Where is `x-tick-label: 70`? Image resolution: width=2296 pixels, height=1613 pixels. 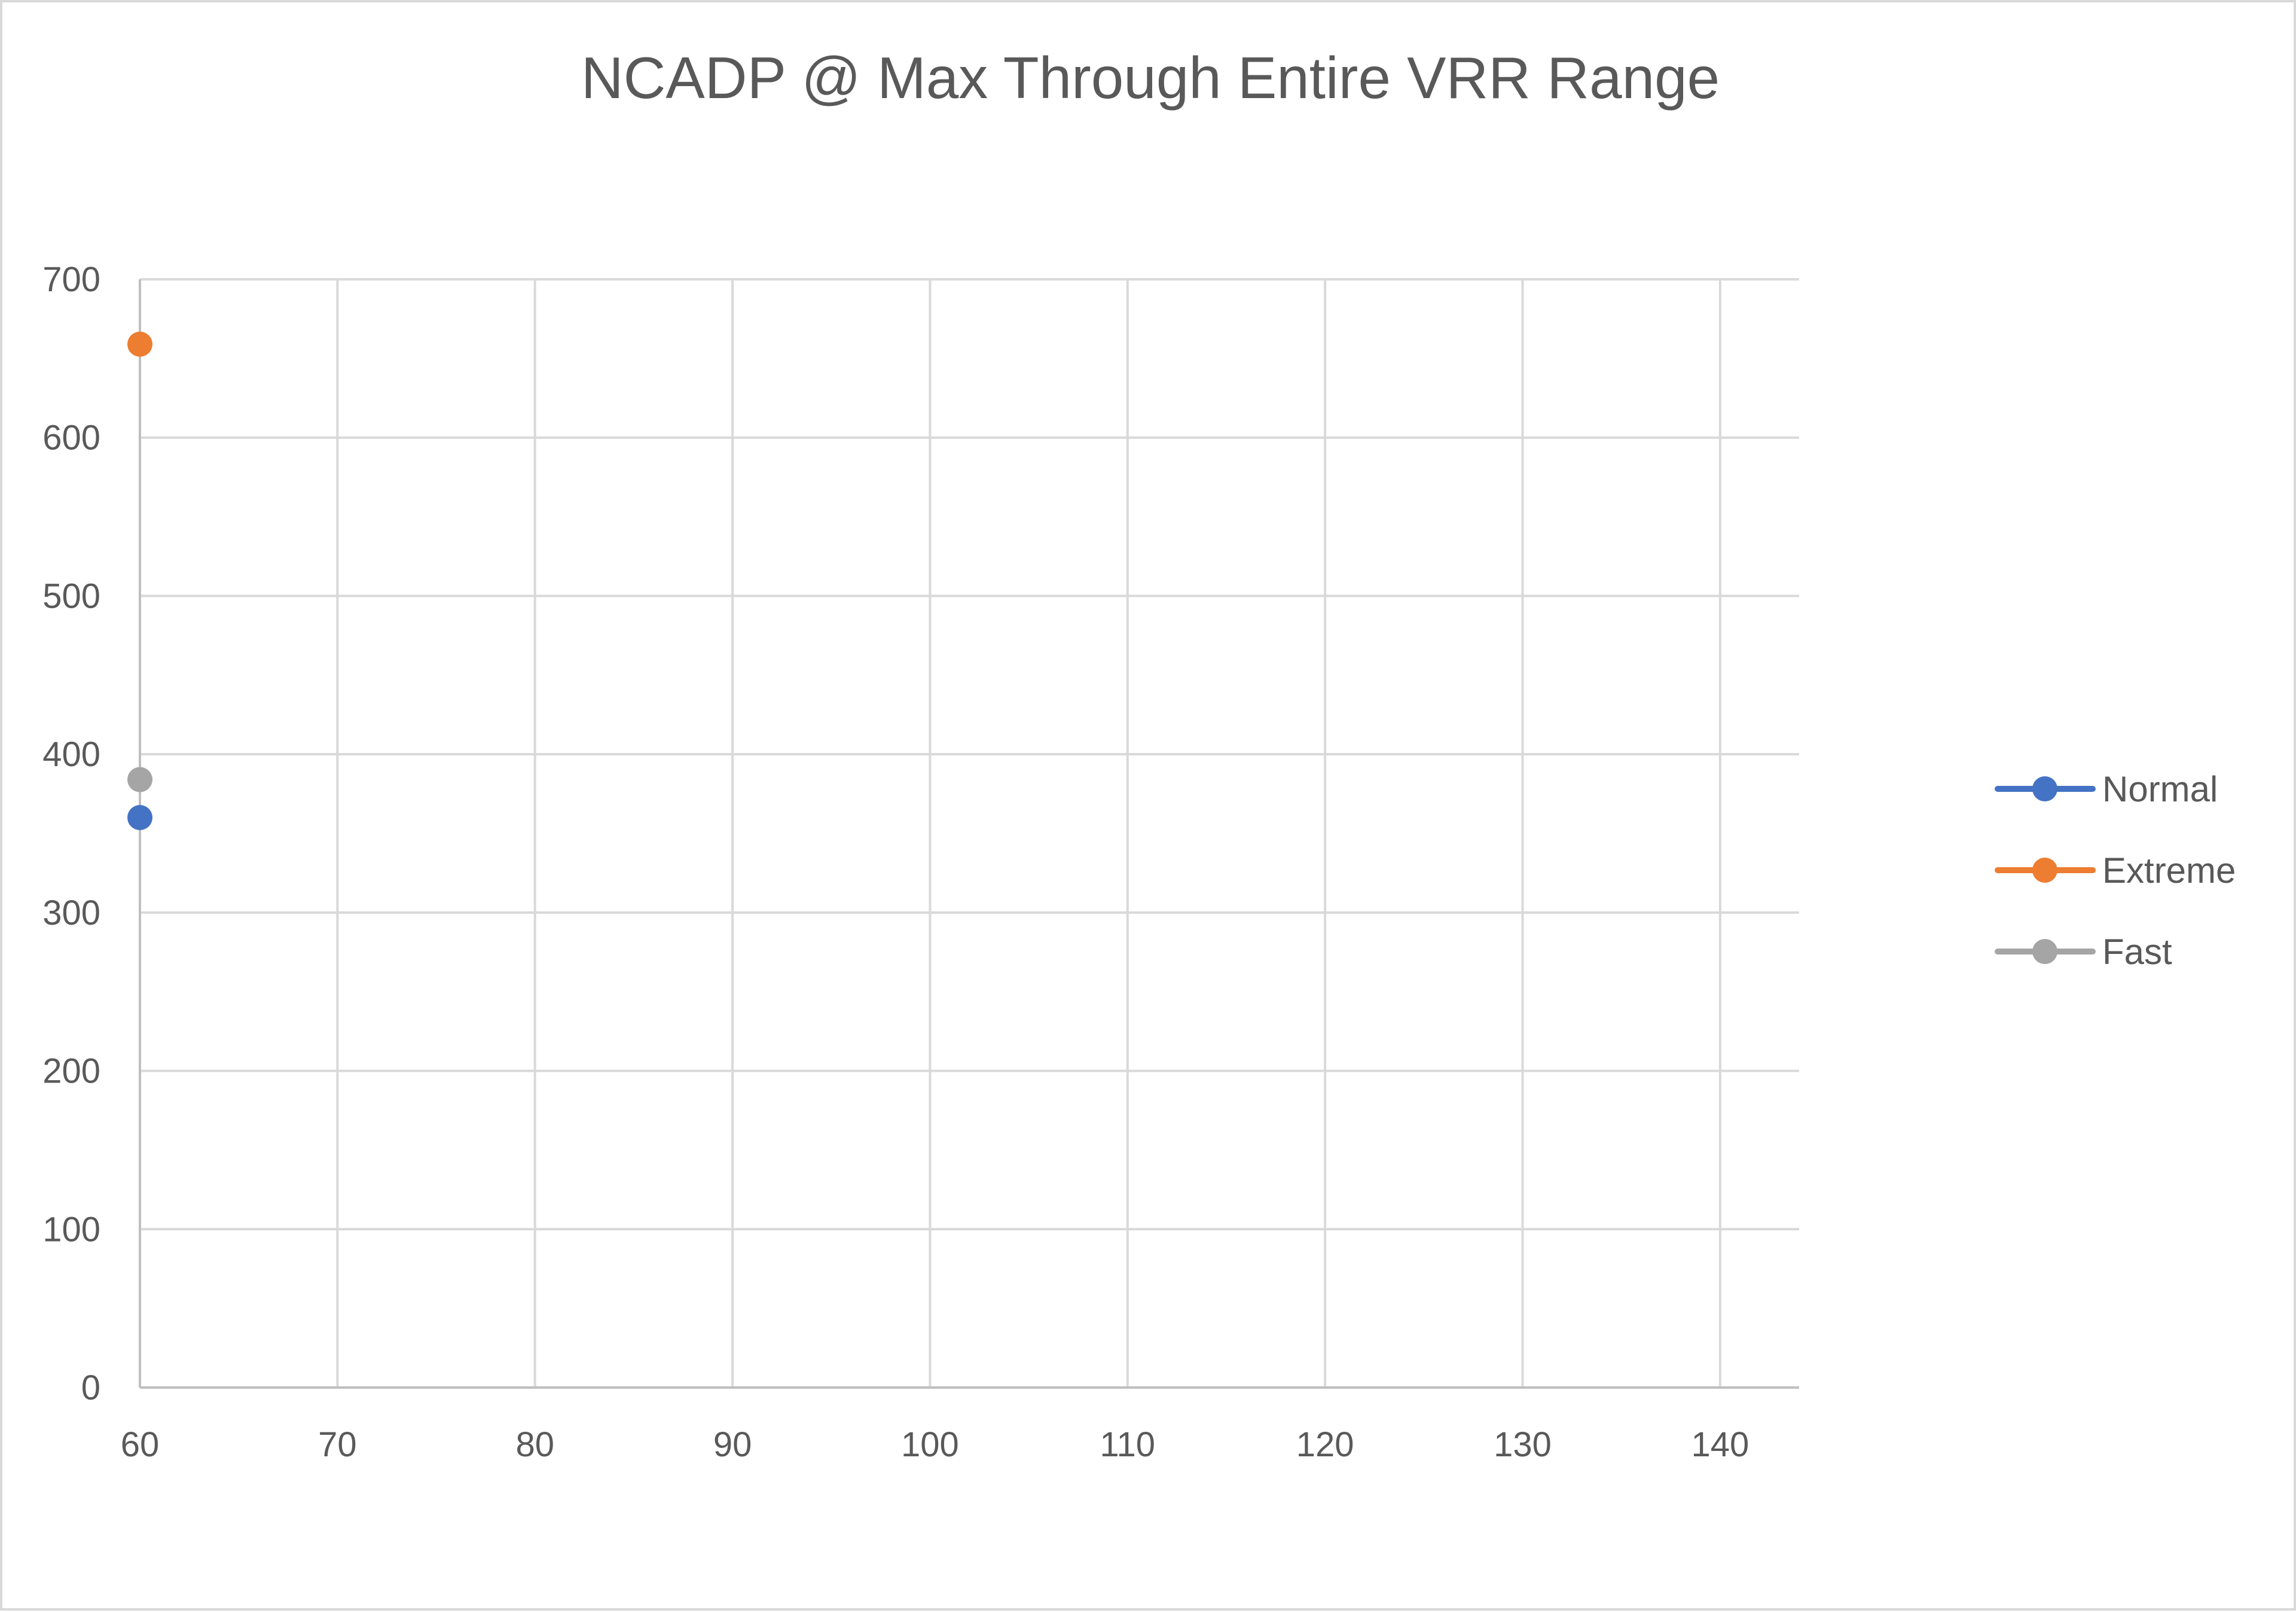 x-tick-label: 70 is located at coordinates (337, 1444).